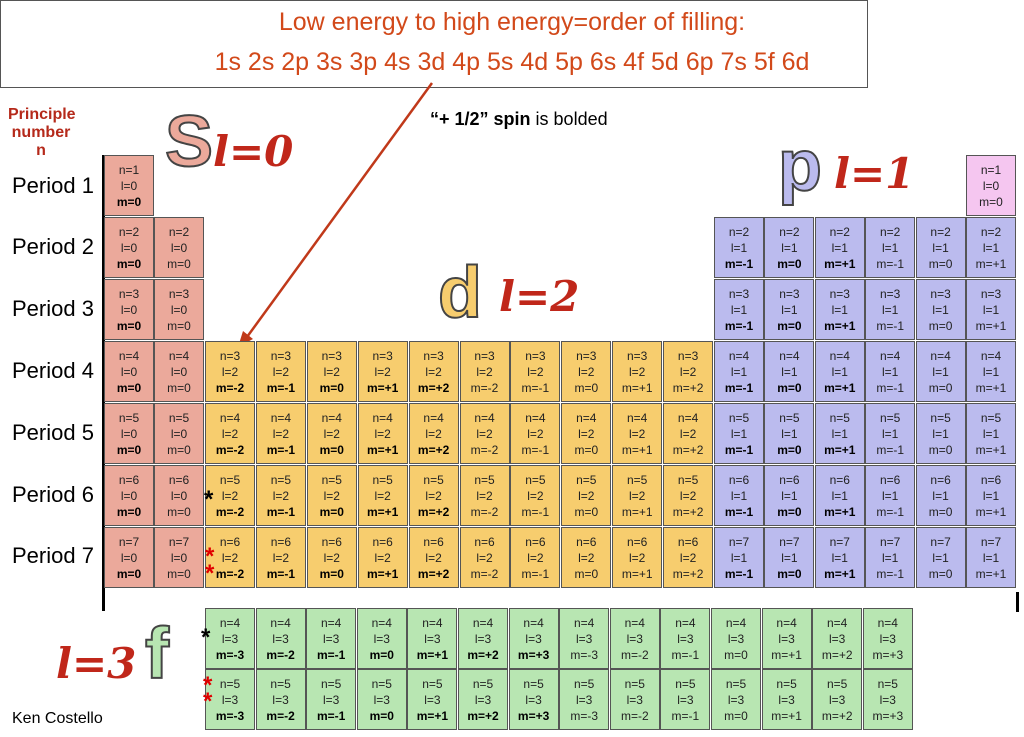 The image size is (1024, 737). I want to click on orbital-cell: n=7 l=1 m=-1, so click(890, 557).